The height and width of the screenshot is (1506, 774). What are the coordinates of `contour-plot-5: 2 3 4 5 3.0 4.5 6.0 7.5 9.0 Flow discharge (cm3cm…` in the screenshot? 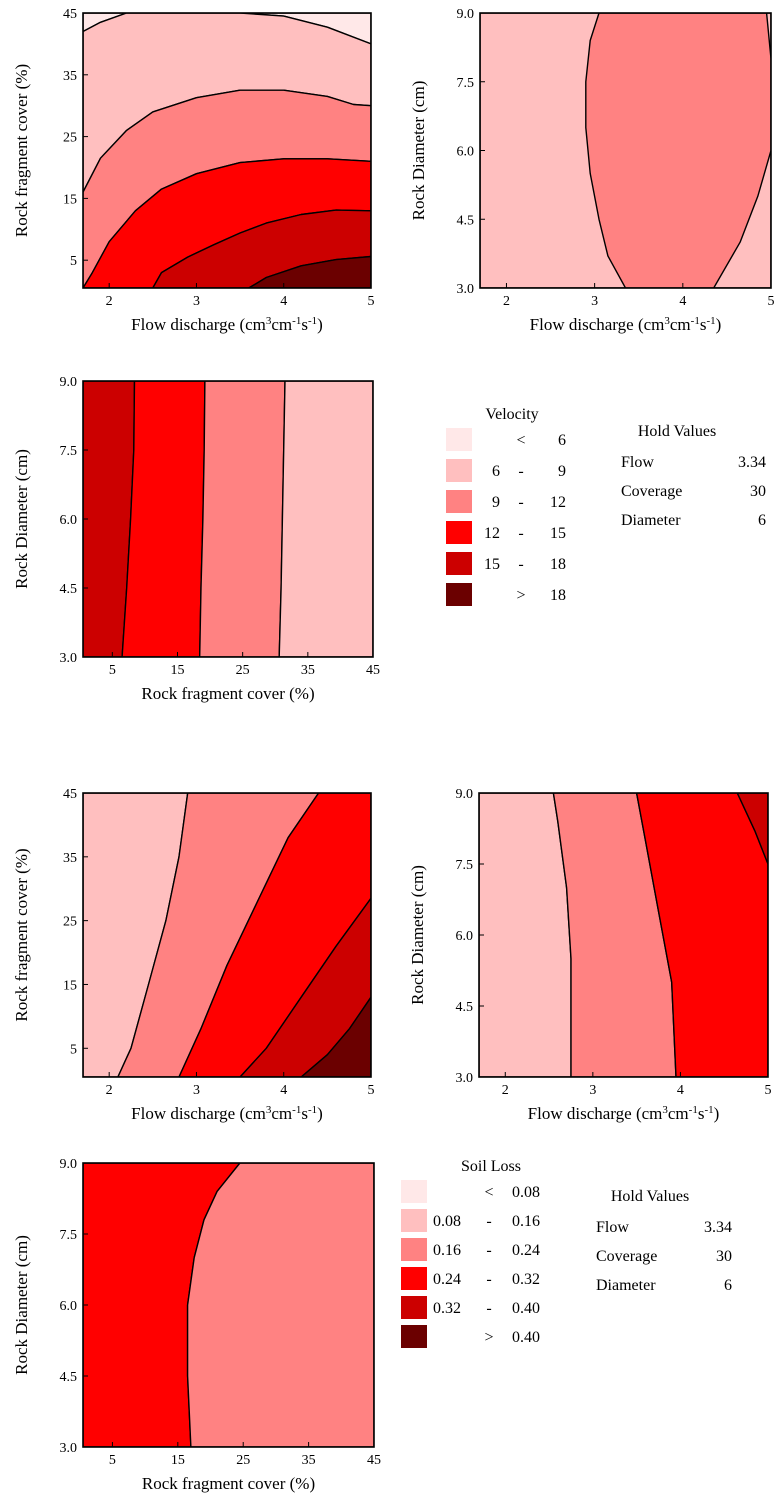 It's located at (590, 955).